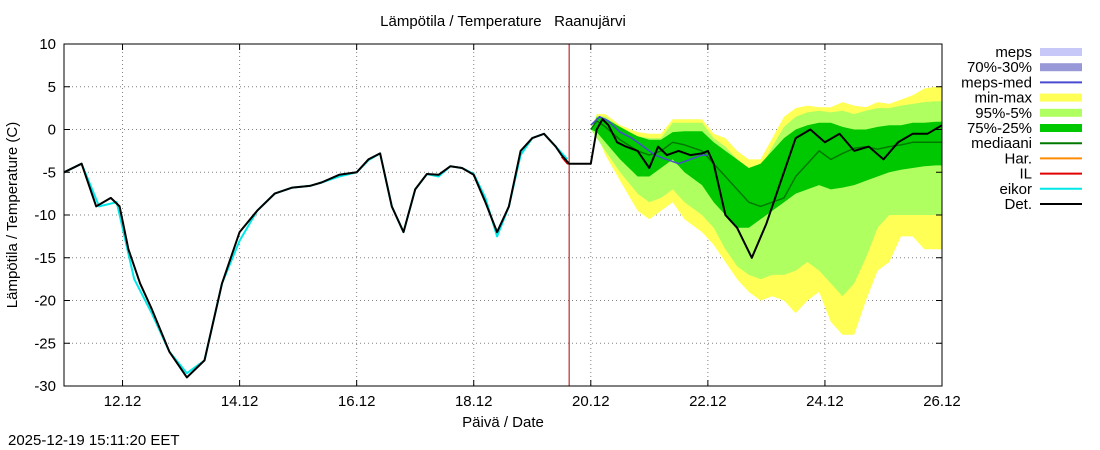 The height and width of the screenshot is (450, 1100). I want to click on legend-label: eikor, so click(1015, 189).